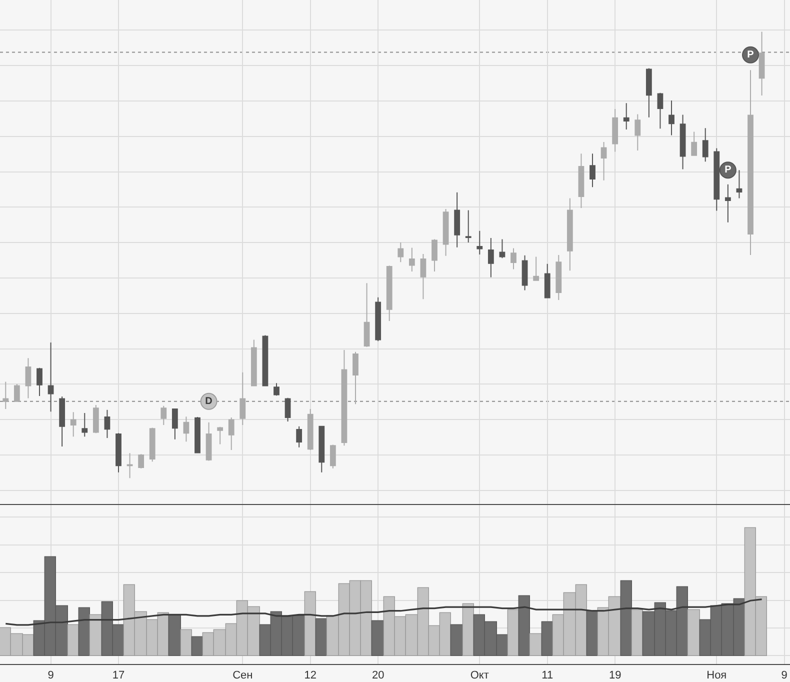 Image resolution: width=790 pixels, height=682 pixels. I want to click on text: P, so click(750, 54).